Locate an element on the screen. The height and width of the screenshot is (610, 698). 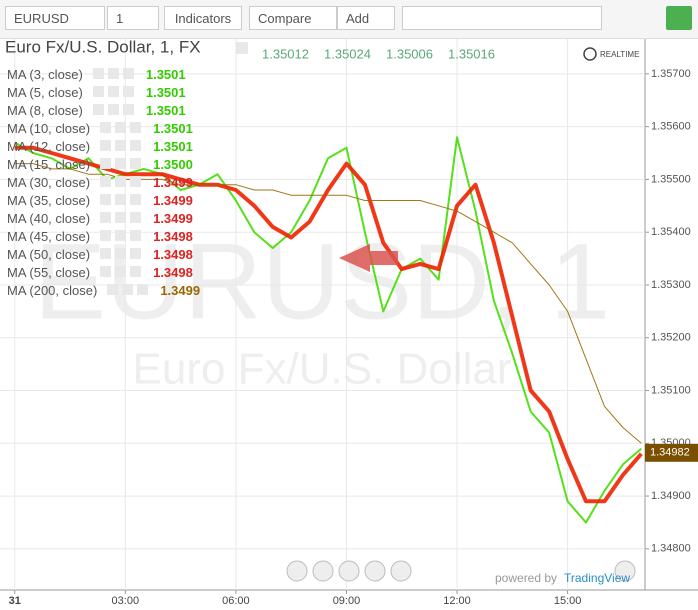
study-name: MA (200, close) is located at coordinates (52, 290).